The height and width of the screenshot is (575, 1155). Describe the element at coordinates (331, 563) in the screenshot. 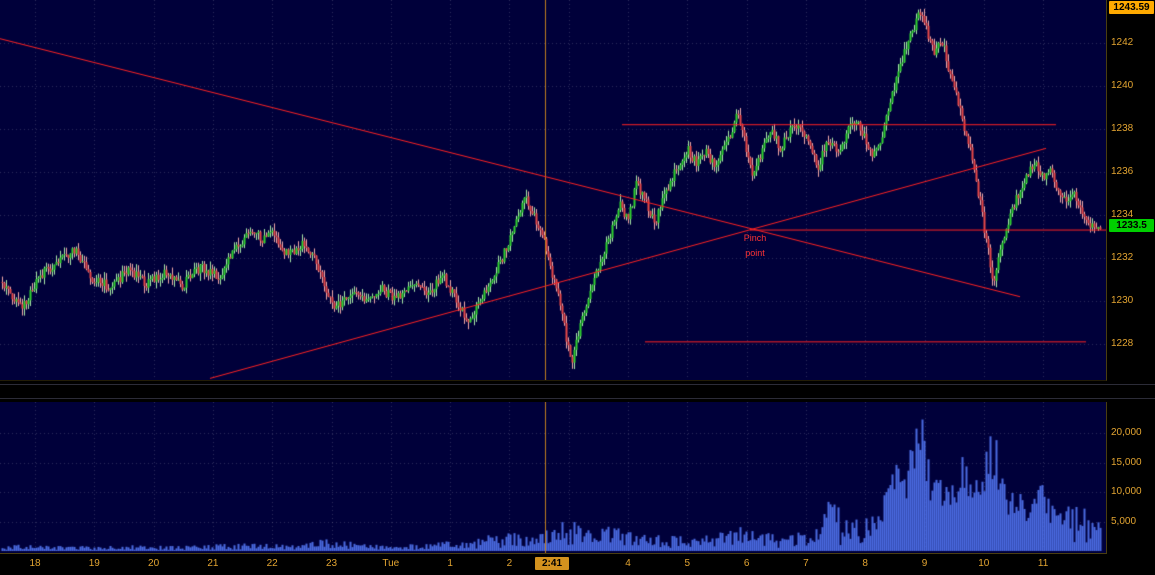

I see `time-tick-label: 23` at that location.